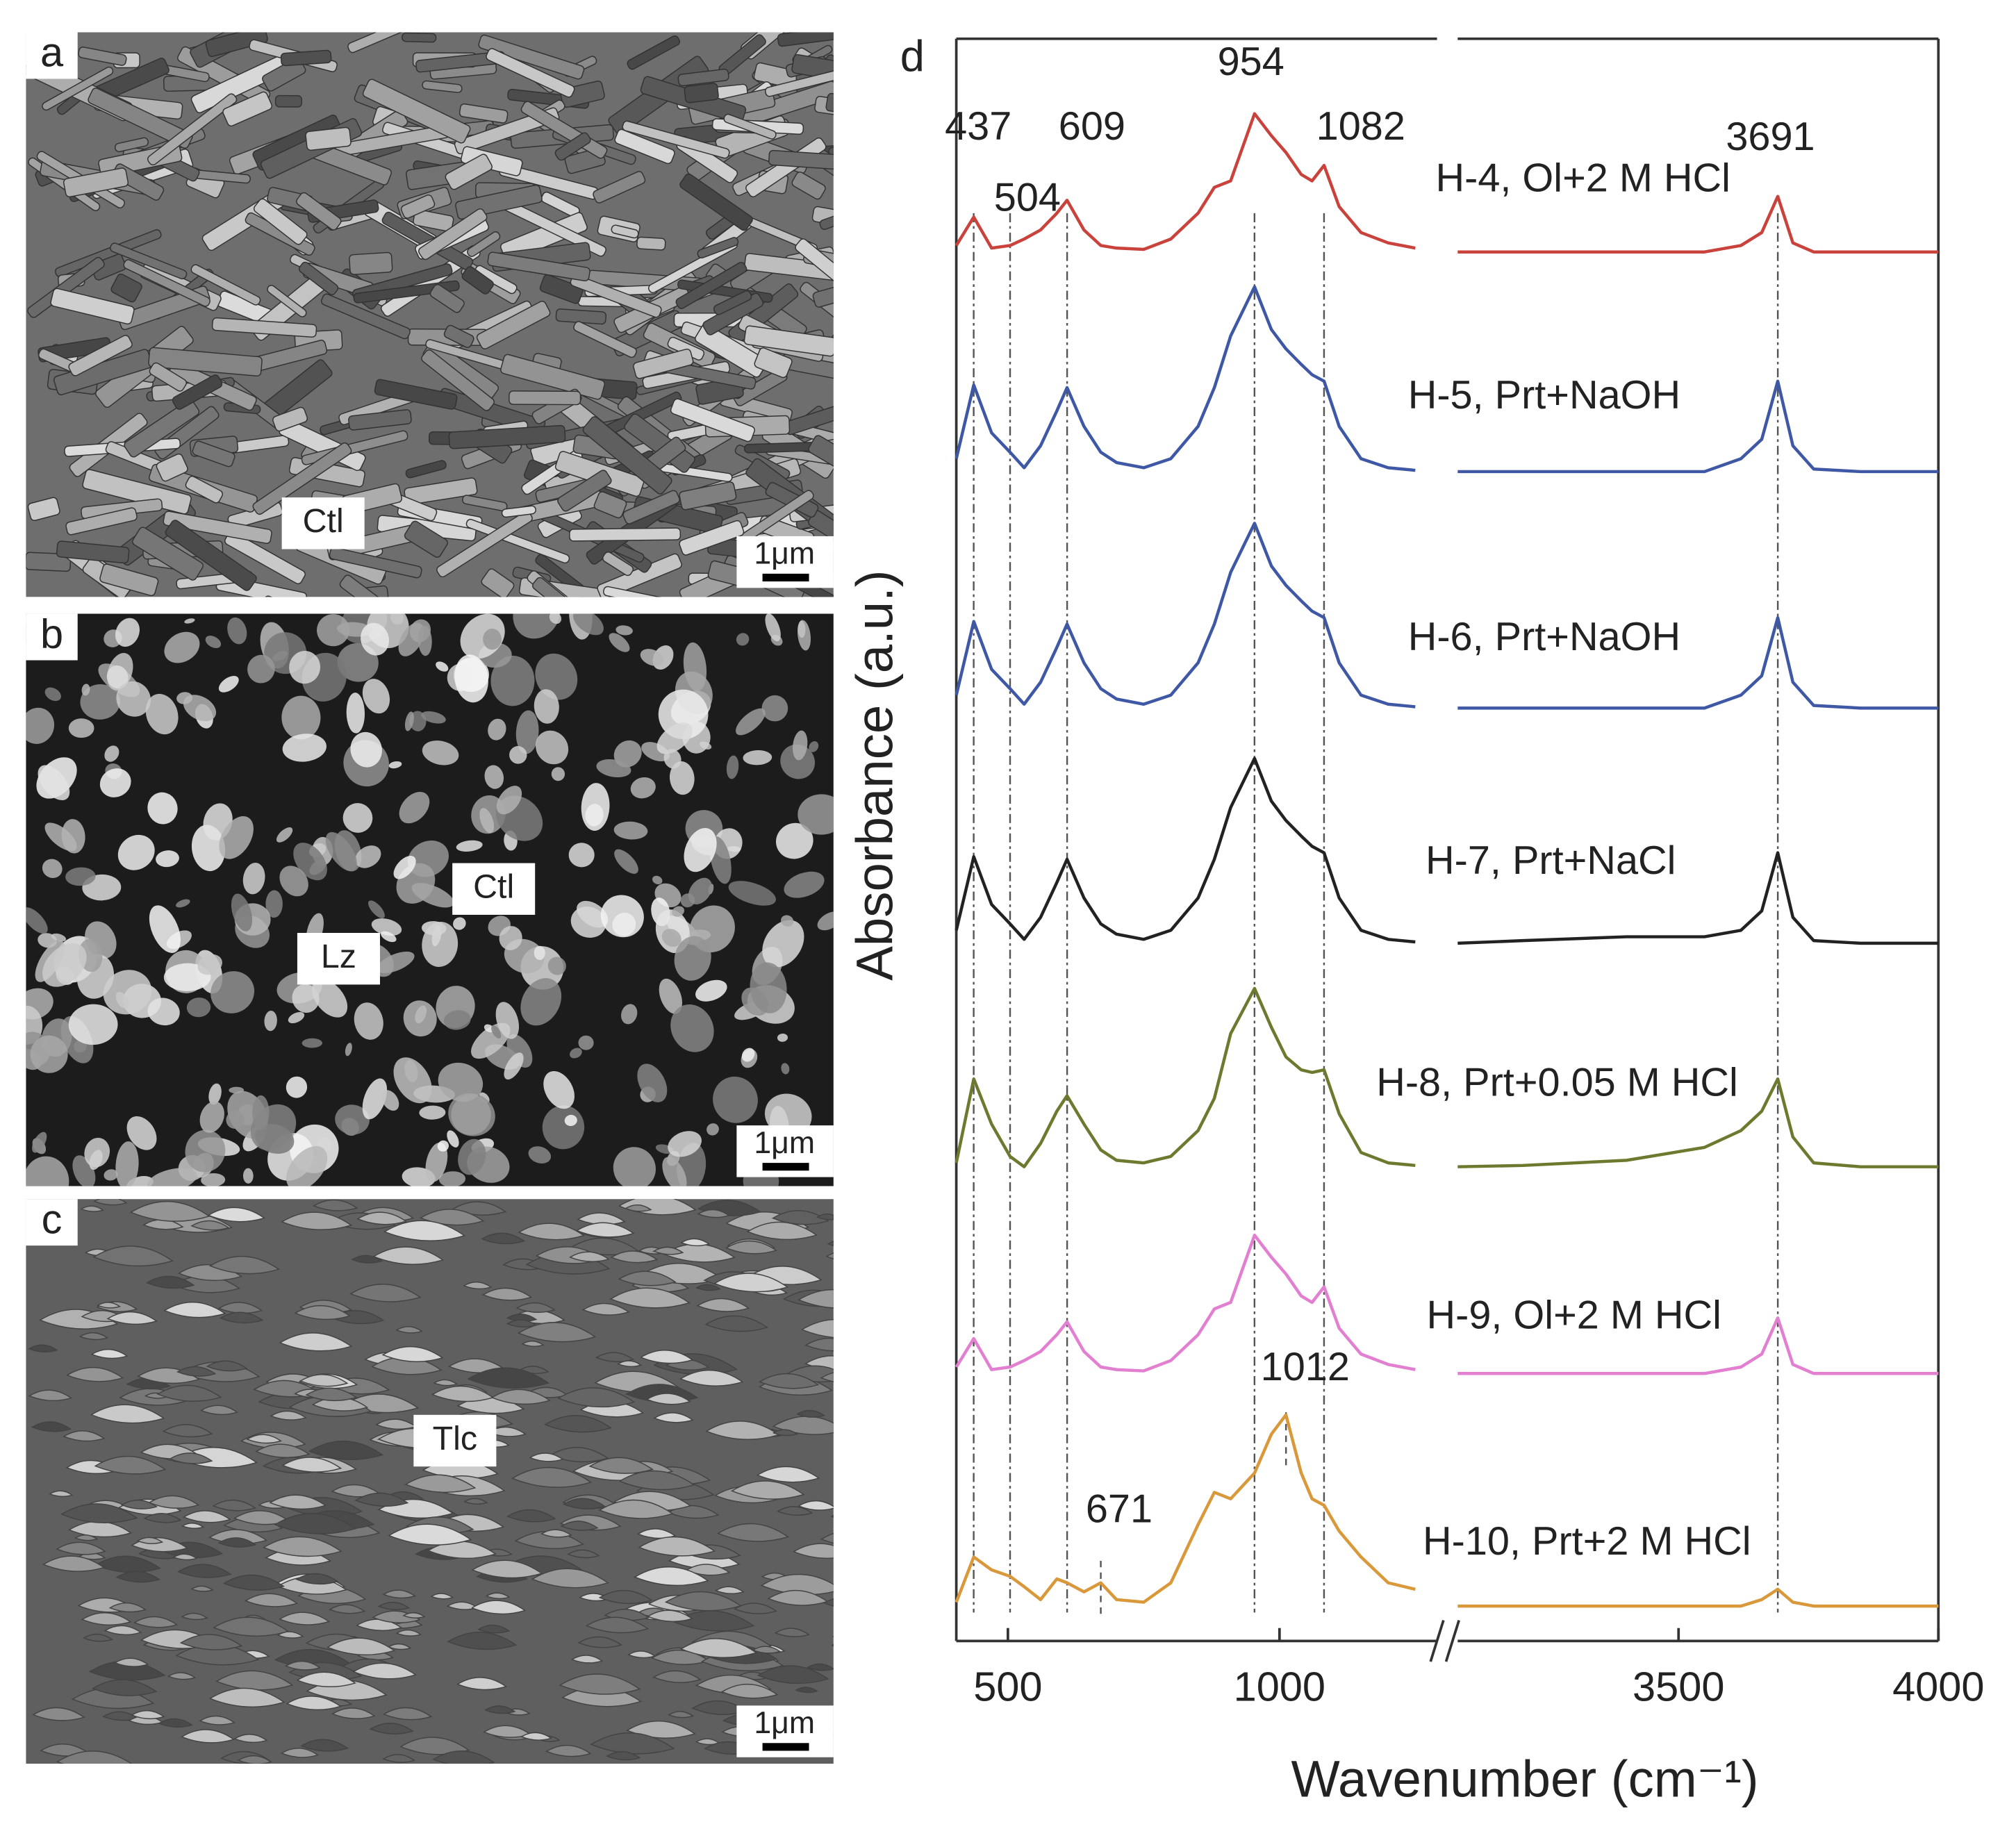 This screenshot has height=1838, width=2016. Describe the element at coordinates (1007, 1687) in the screenshot. I see `x-tick-label: 500` at that location.